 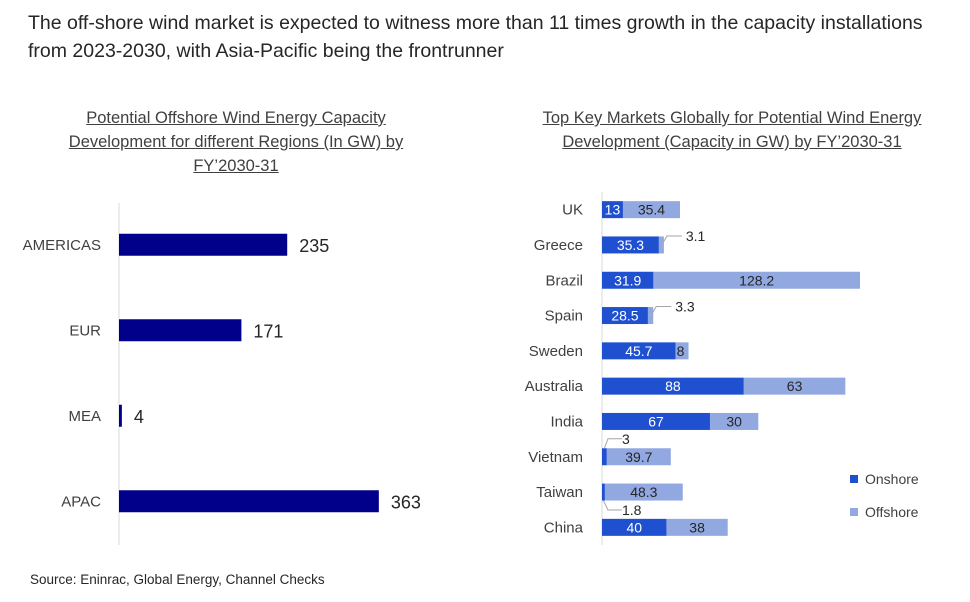 I want to click on legend-swatch-onshore, so click(x=854, y=479).